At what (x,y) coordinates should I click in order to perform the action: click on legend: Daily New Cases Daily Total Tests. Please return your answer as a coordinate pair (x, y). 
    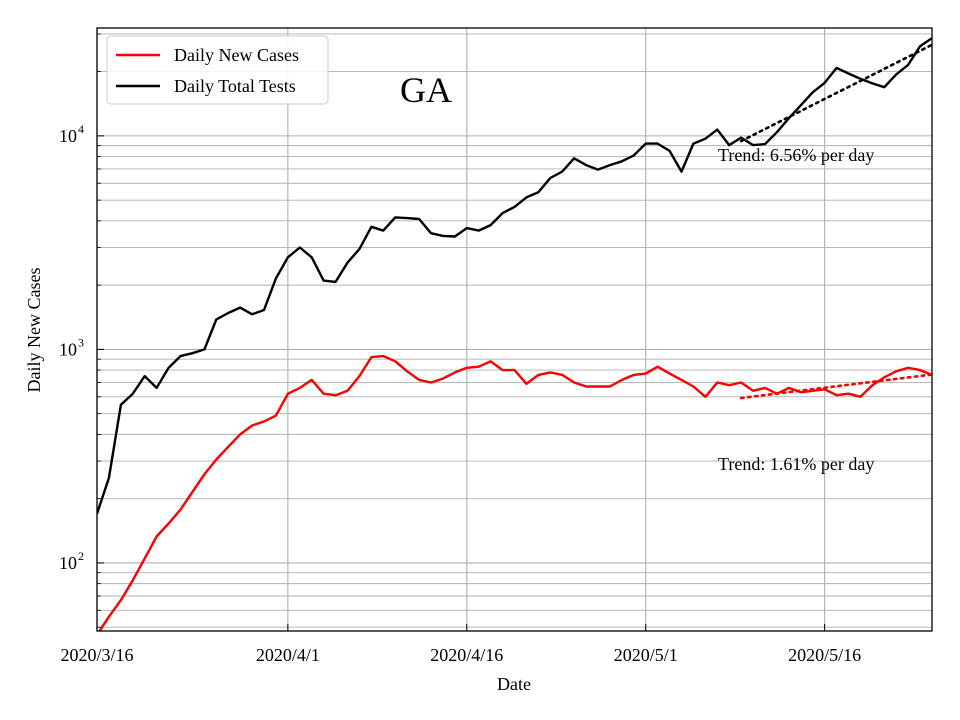
    Looking at the image, I should click on (217, 70).